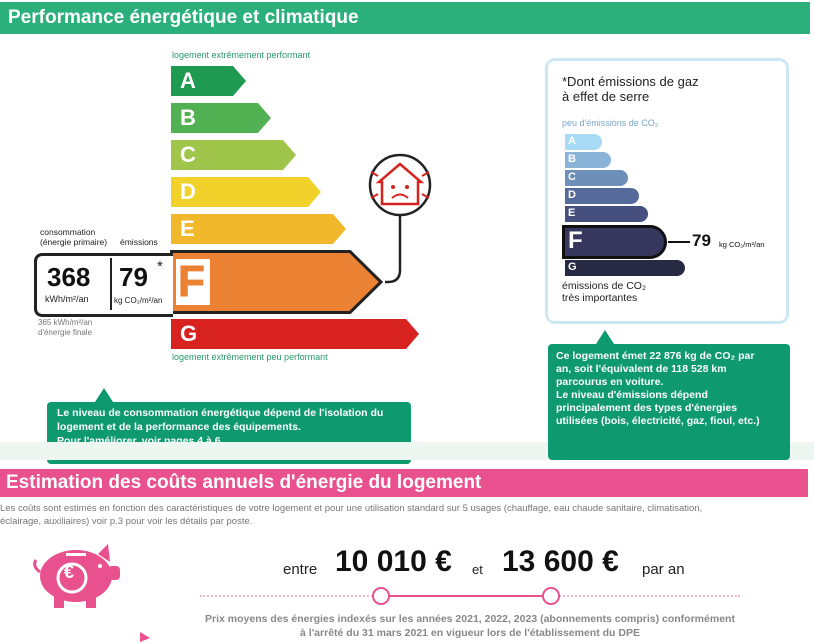 This screenshot has height=642, width=814. What do you see at coordinates (145, 637) in the screenshot?
I see `arrow-icon` at bounding box center [145, 637].